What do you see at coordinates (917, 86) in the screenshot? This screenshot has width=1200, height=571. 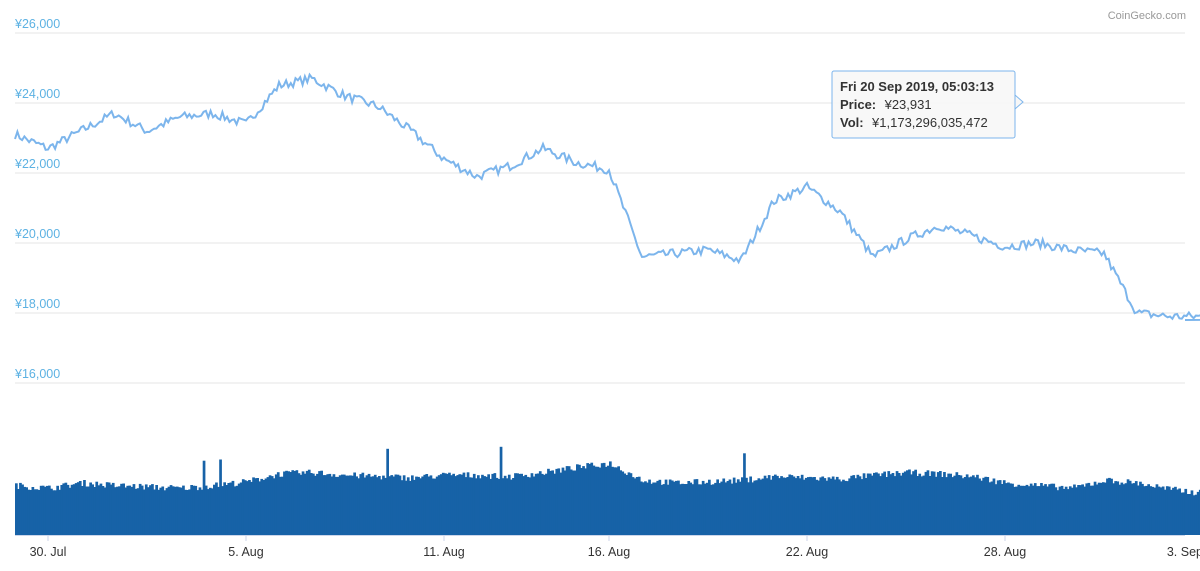 I see `tooltip-title: Fri 20 Sep 2019, 05:03:13` at bounding box center [917, 86].